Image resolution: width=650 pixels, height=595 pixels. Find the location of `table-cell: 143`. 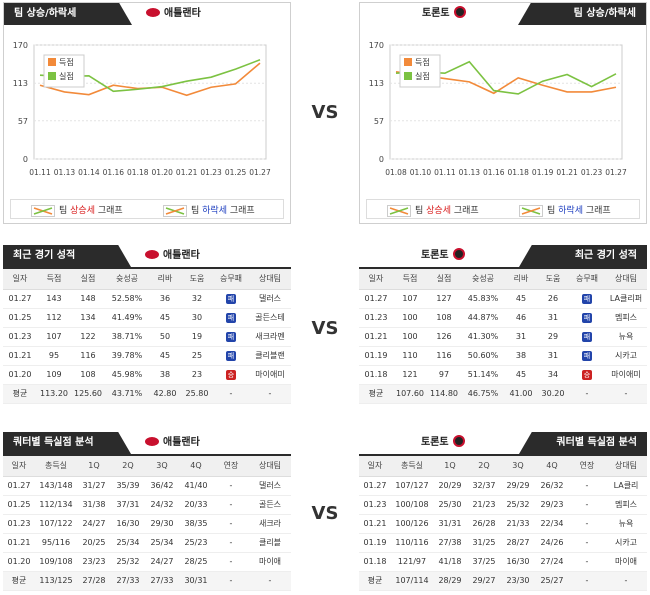

table-cell: 143 is located at coordinates (54, 299).